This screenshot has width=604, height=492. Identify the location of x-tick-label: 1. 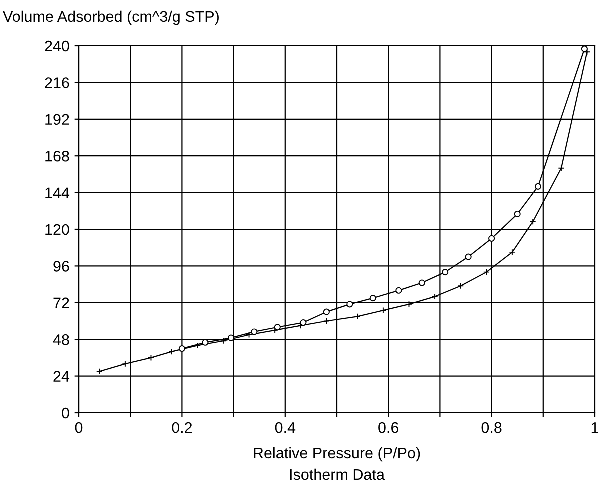
(595, 428).